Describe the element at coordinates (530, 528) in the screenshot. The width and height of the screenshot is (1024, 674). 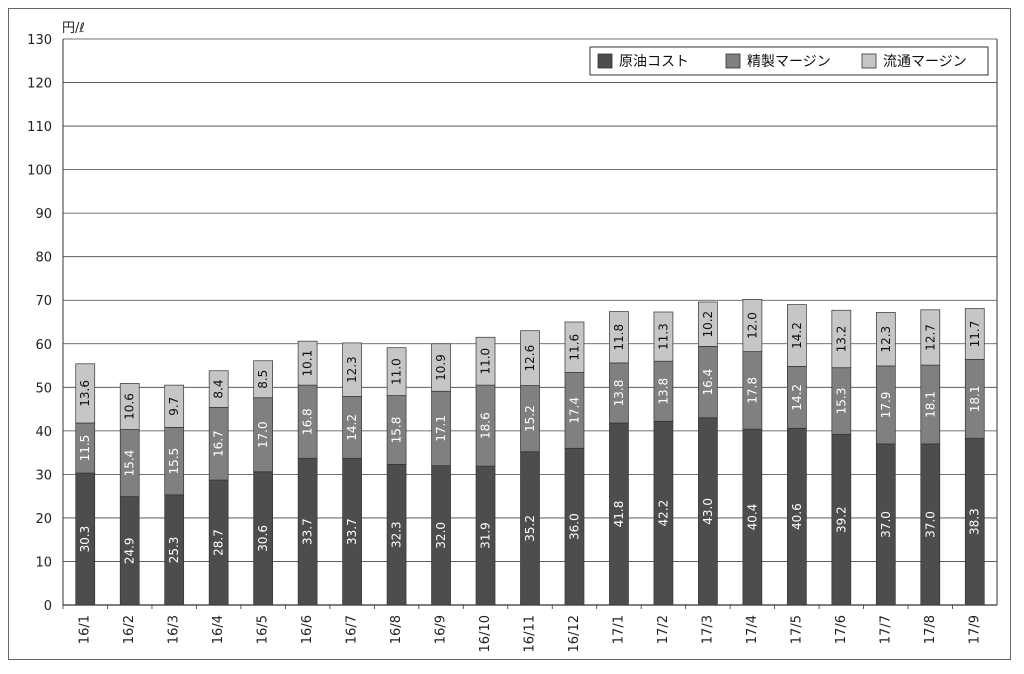
I see `data-label: 35.2` at that location.